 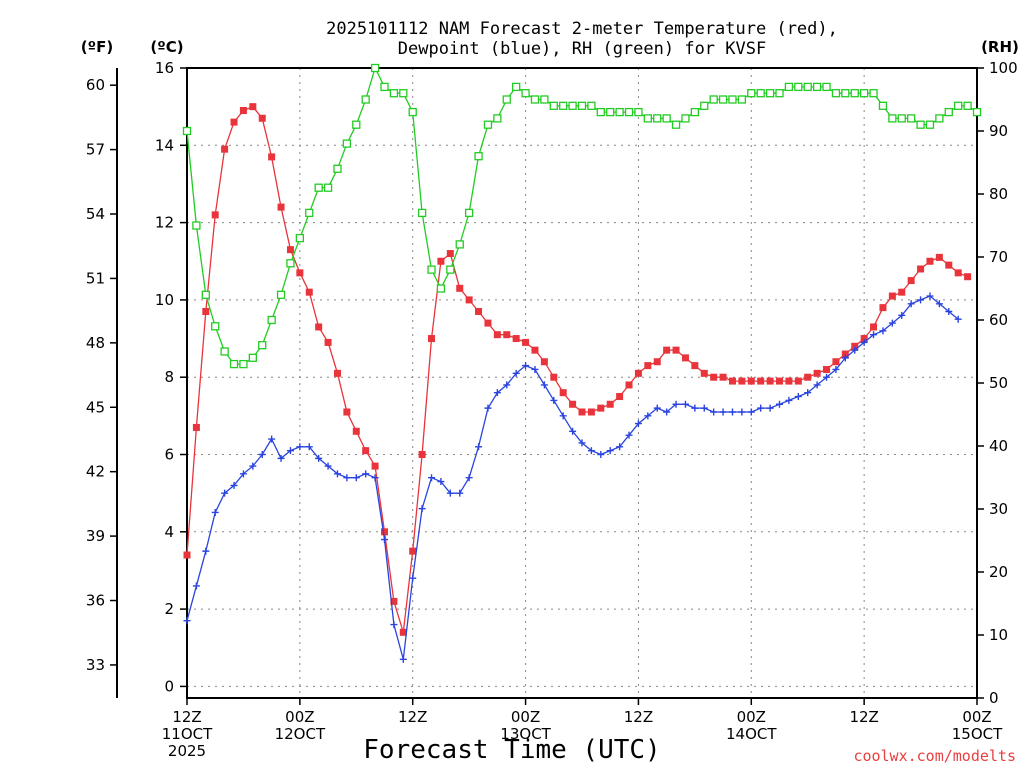 What do you see at coordinates (95, 278) in the screenshot?
I see `fahrenheit-tick-label: 51` at bounding box center [95, 278].